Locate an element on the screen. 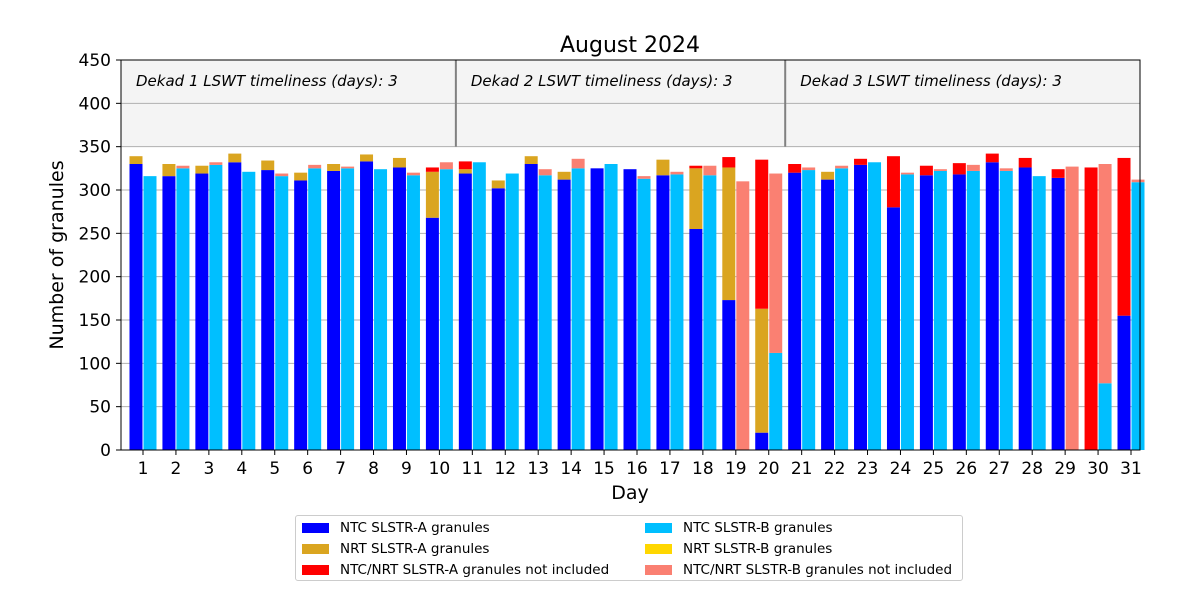  y-tick-label: 400 is located at coordinates (95, 104).